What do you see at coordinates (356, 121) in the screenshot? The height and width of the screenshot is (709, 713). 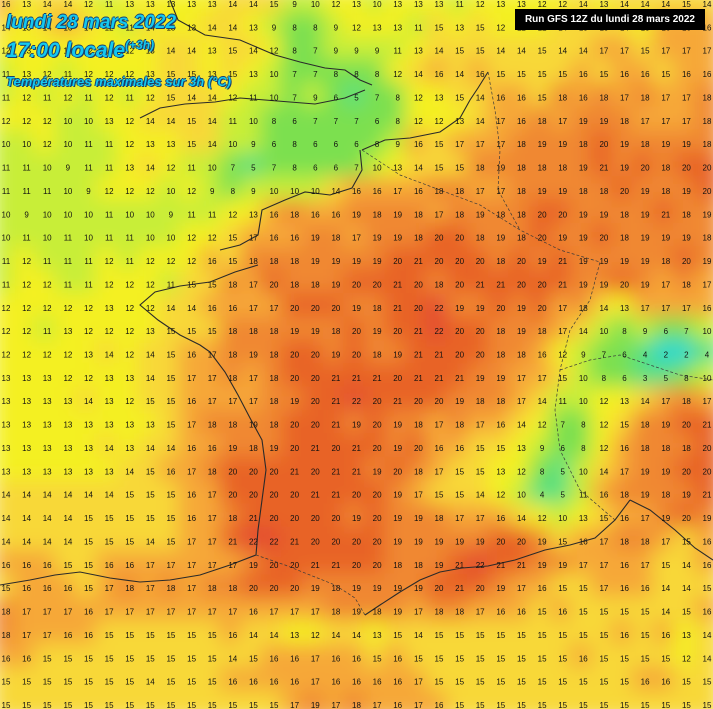 I see `grid-value: 7` at bounding box center [356, 121].